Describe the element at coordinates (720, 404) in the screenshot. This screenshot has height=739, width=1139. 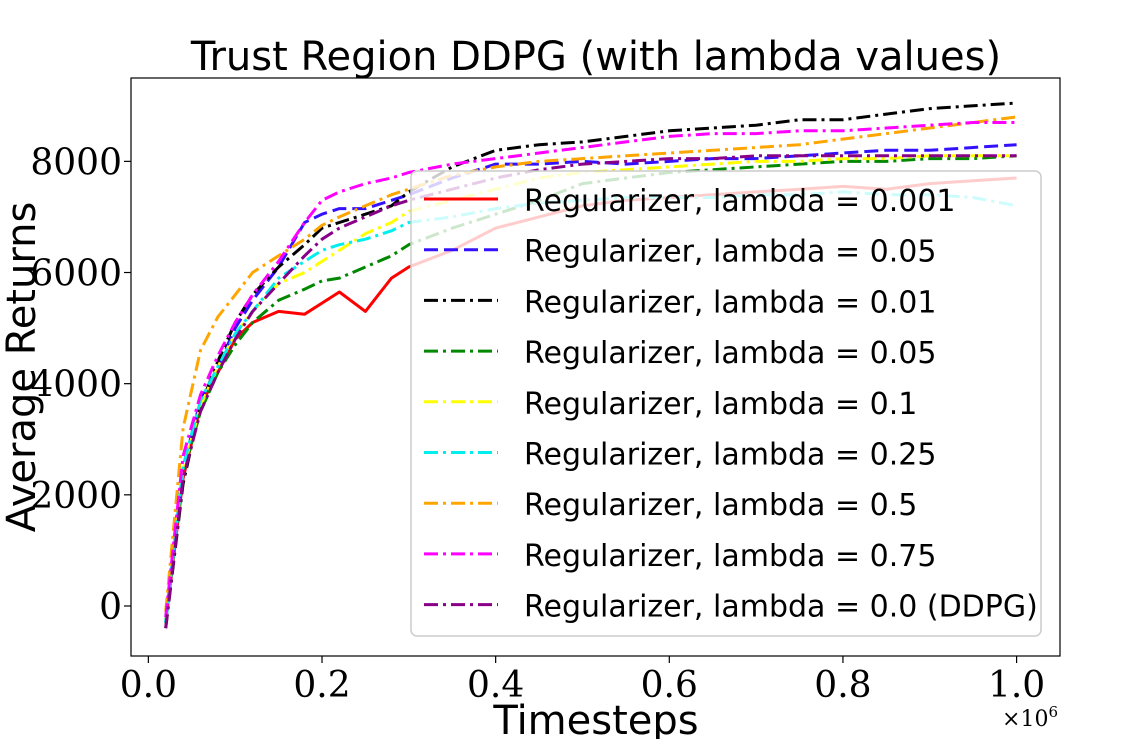
I see `legend-label-4: Regularizer, lambda = 0.1` at that location.